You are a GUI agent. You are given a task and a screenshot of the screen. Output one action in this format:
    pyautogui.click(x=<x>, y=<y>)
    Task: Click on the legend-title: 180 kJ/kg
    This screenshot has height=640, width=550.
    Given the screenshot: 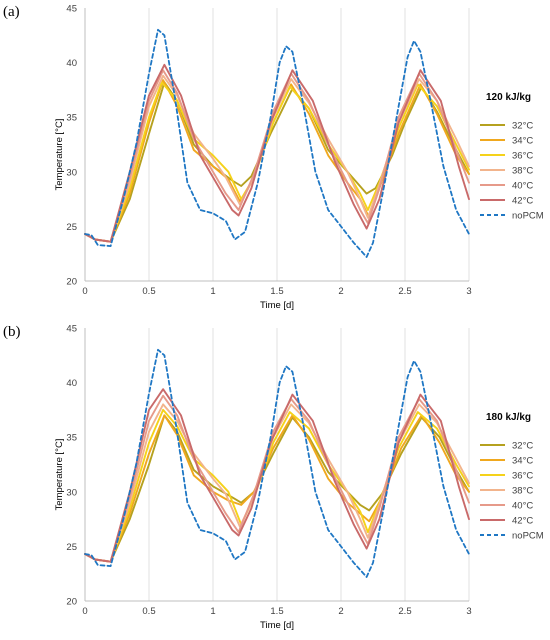 What is the action you would take?
    pyautogui.click(x=508, y=417)
    